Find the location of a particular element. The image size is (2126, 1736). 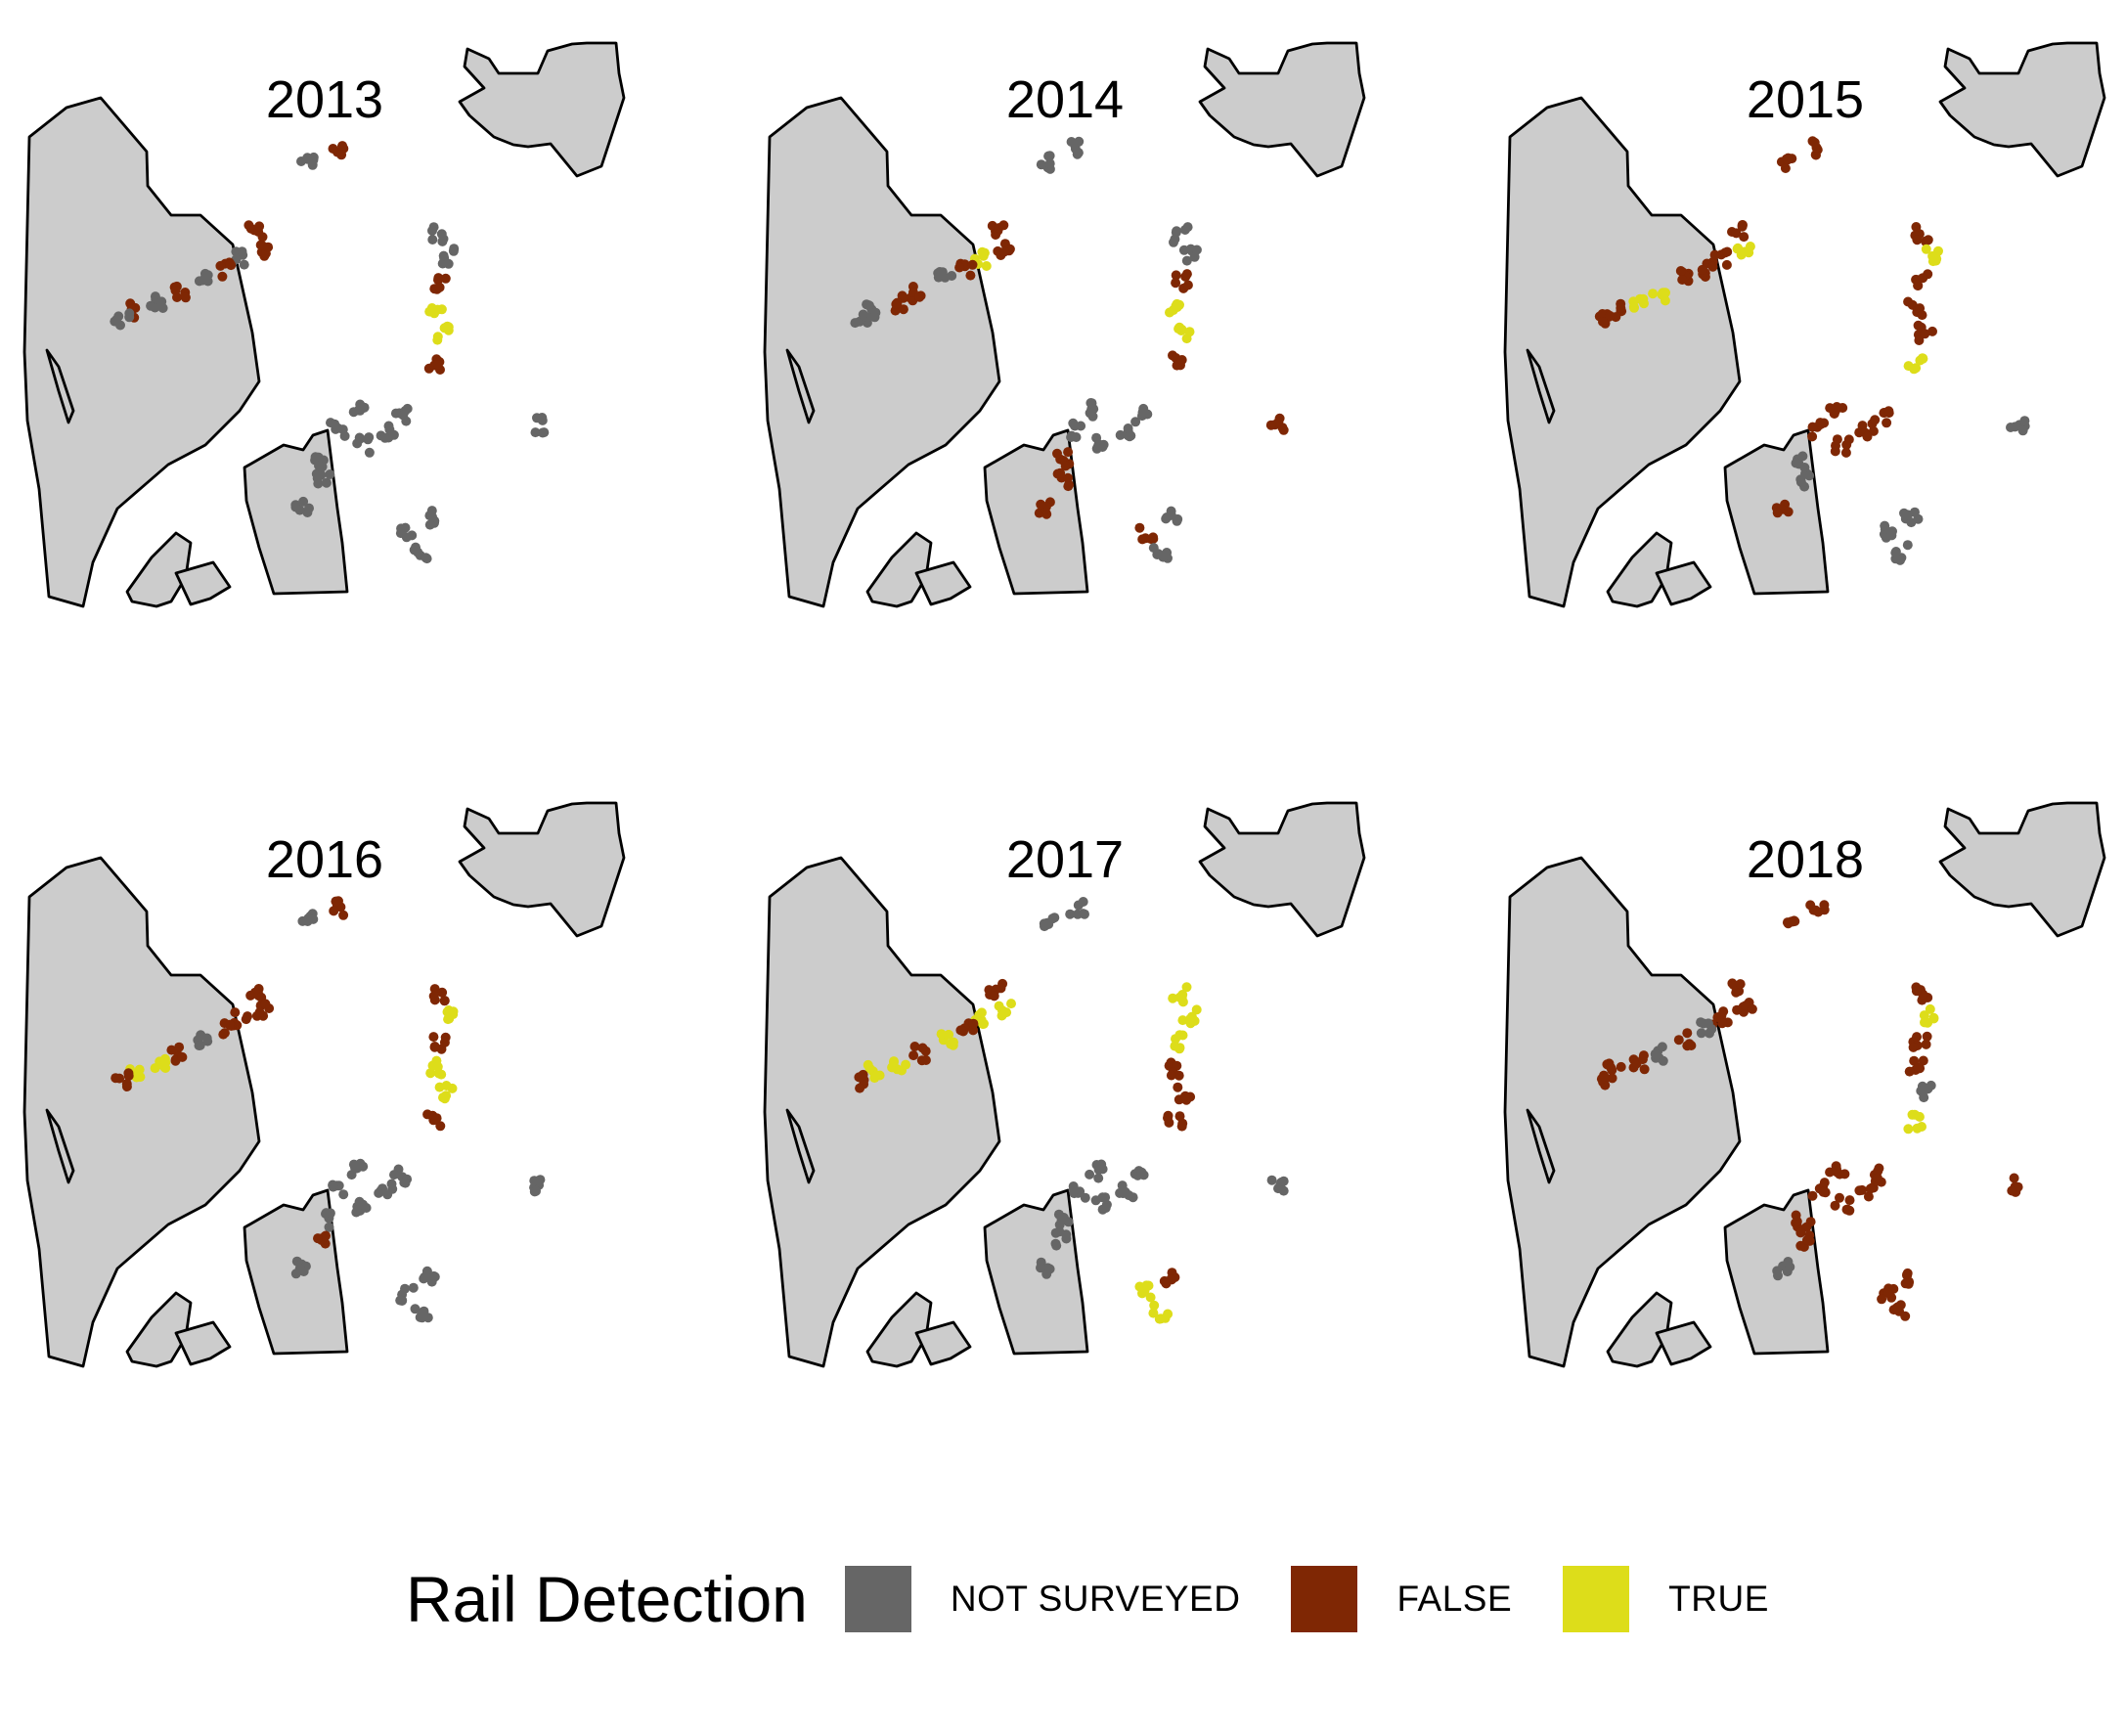

legend-label-false: FALSE is located at coordinates (1454, 1599).